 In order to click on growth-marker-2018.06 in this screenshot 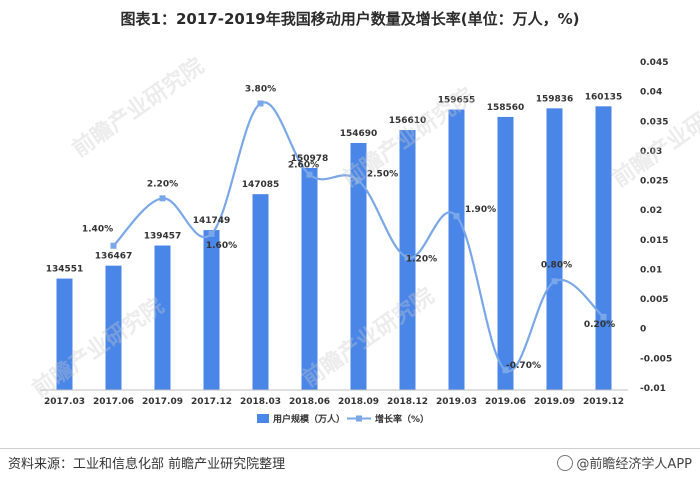, I will do `click(309, 174)`.